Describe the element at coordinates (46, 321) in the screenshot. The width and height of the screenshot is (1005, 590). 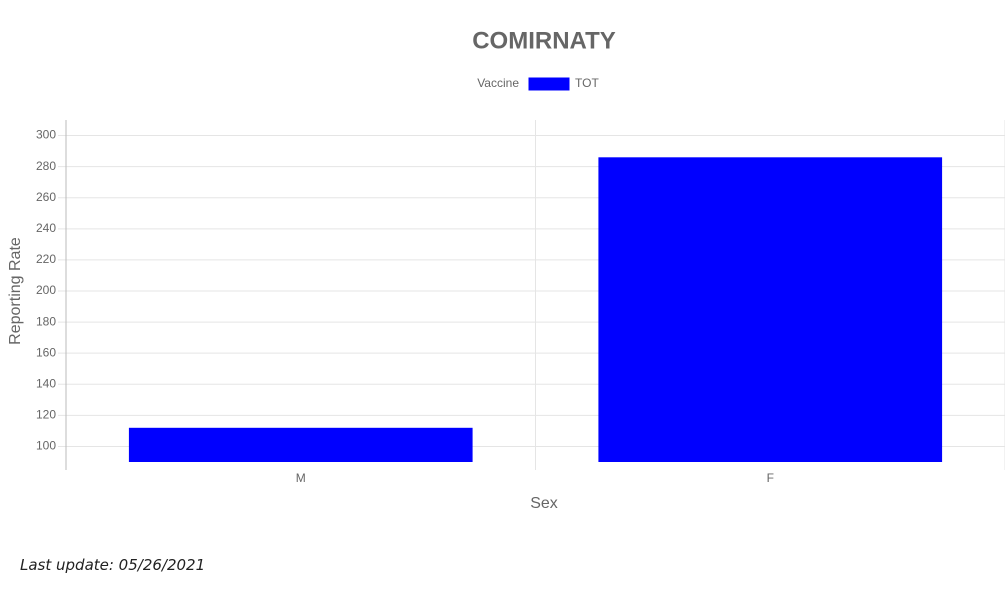
I see `y-tick-label: 180` at that location.